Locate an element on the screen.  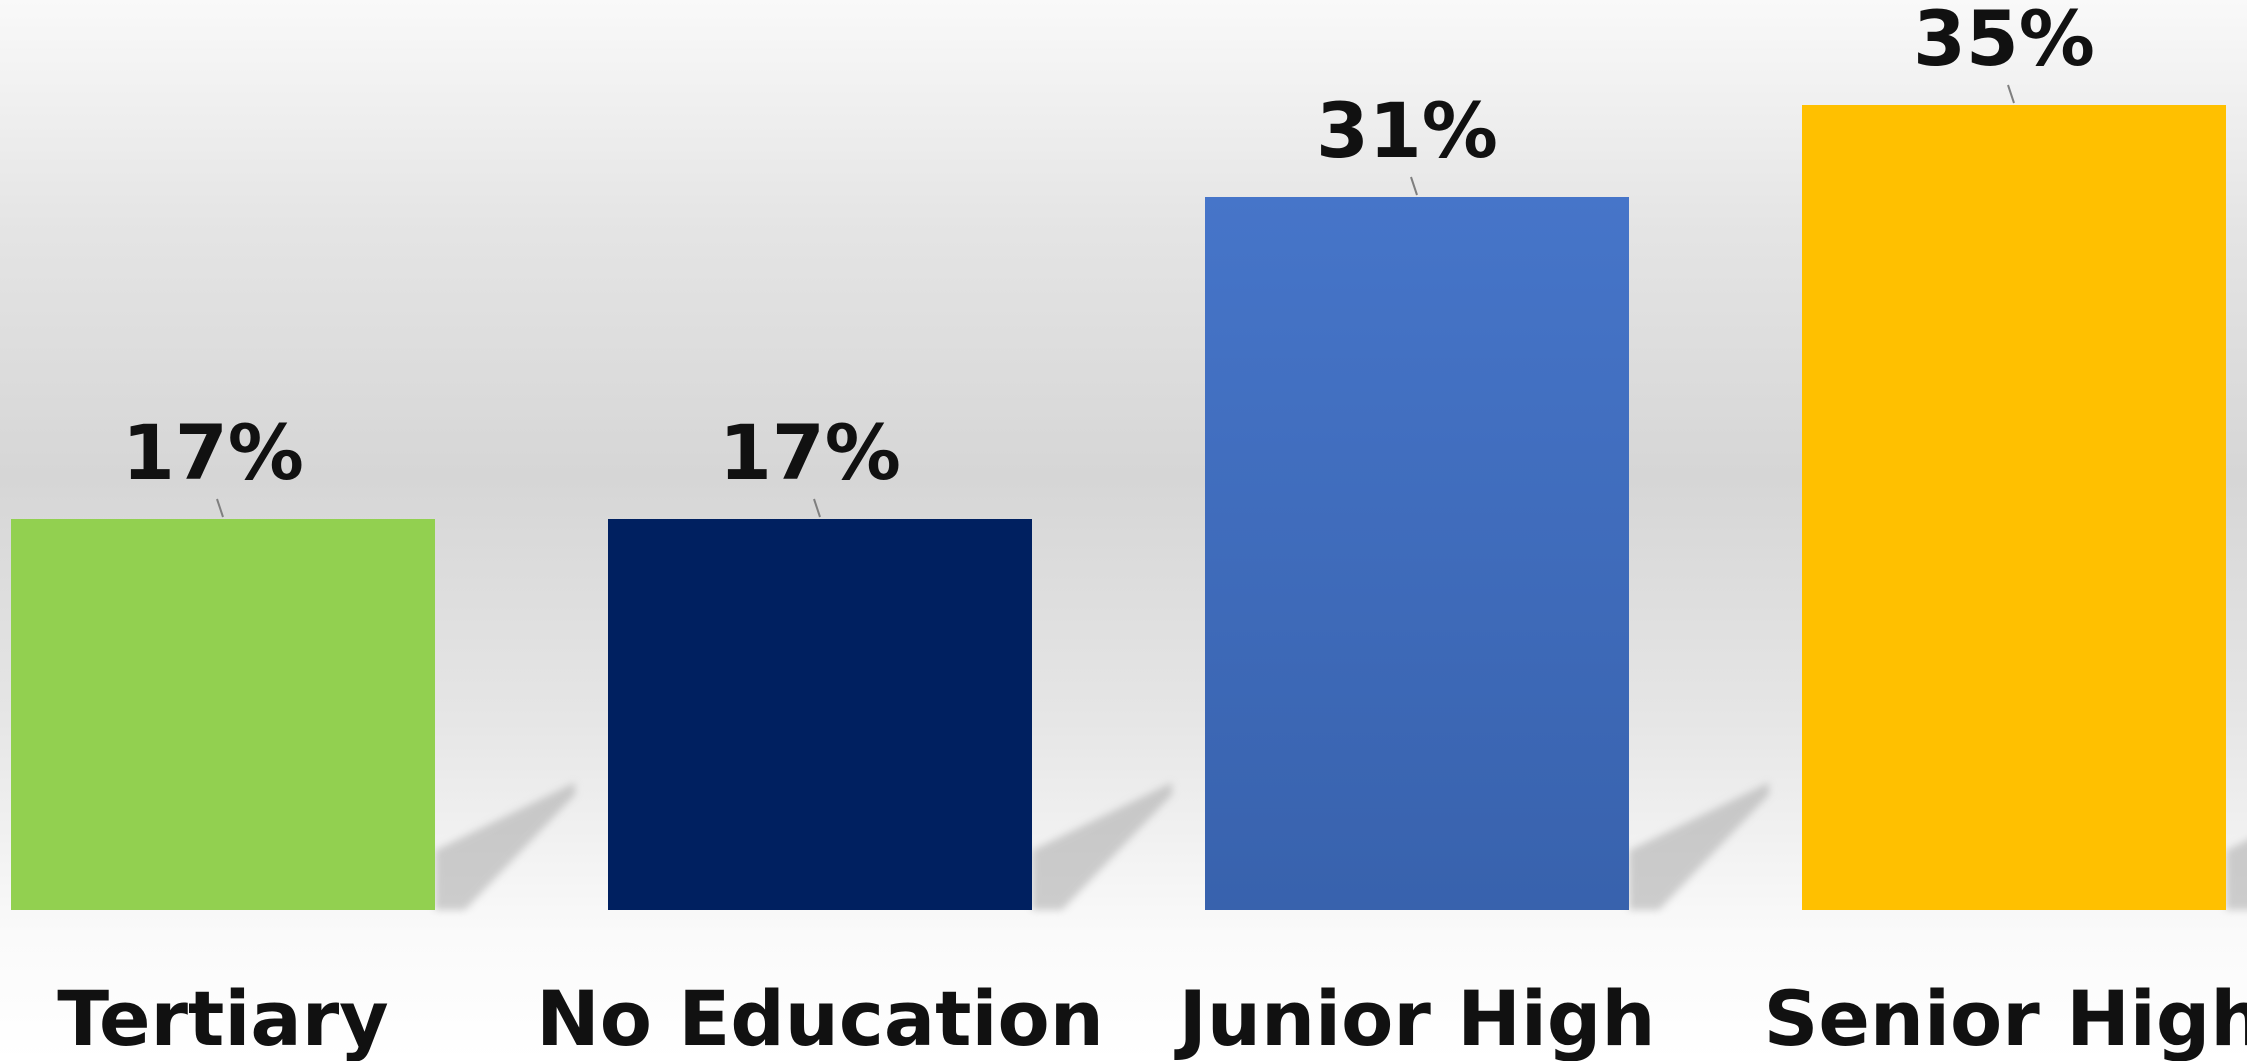
bar-shadow-tertiary is located at coordinates (505, 846).